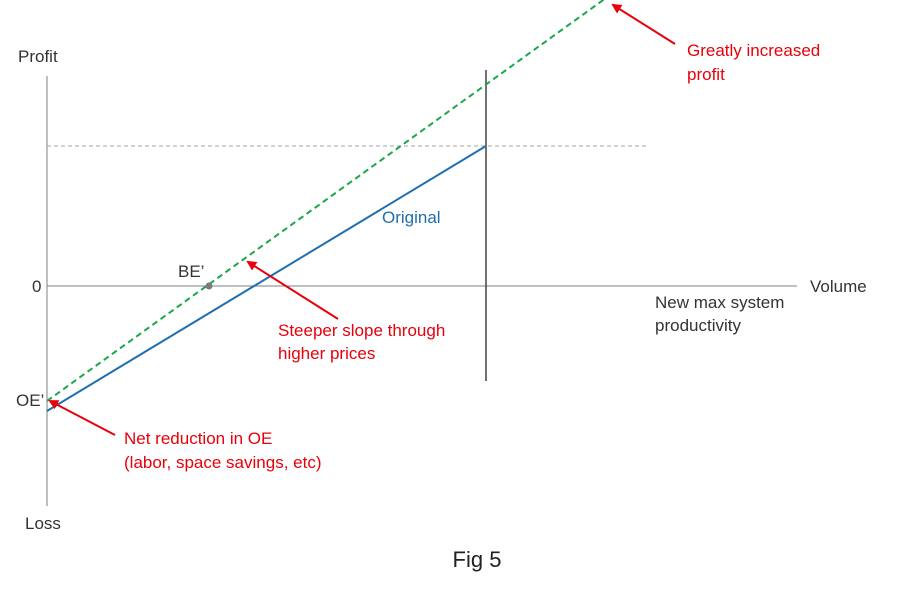 The width and height of the screenshot is (917, 589). I want to click on figure-caption: Fig 5, so click(477, 559).